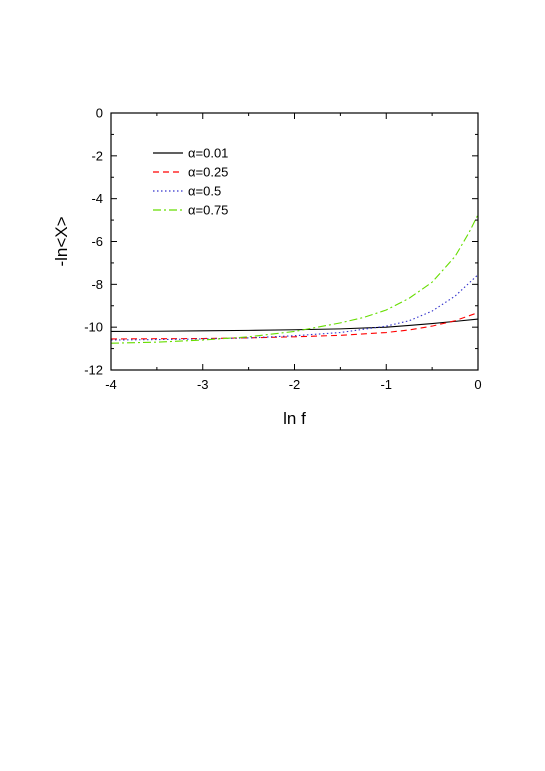 This screenshot has height=771, width=545. What do you see at coordinates (204, 191) in the screenshot?
I see `legend-label-3: α=0.5` at bounding box center [204, 191].